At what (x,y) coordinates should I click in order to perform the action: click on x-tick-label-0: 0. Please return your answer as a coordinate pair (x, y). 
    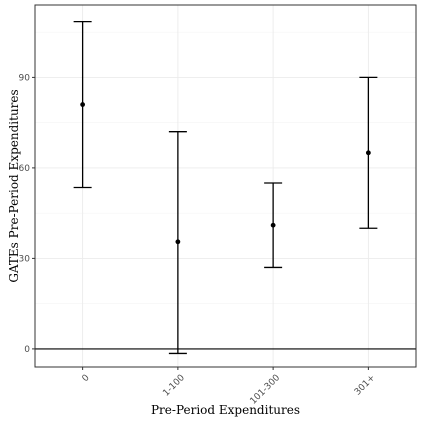
    Looking at the image, I should click on (86, 378).